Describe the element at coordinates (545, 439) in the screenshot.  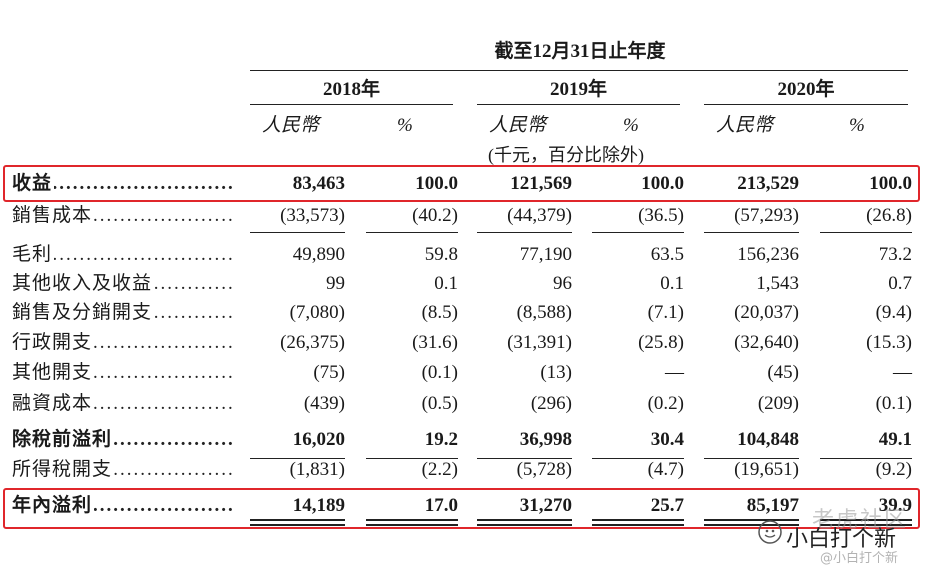
I see `table-cell: 36,998` at that location.